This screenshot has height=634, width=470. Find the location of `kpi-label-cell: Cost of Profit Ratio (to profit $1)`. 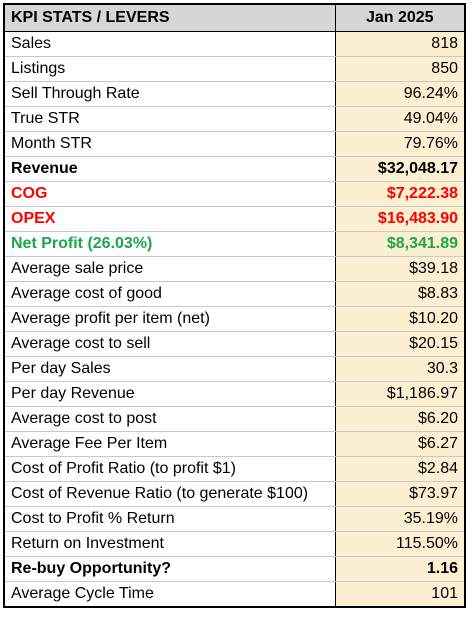

kpi-label-cell: Cost of Profit Ratio (to profit $1) is located at coordinates (170, 469).